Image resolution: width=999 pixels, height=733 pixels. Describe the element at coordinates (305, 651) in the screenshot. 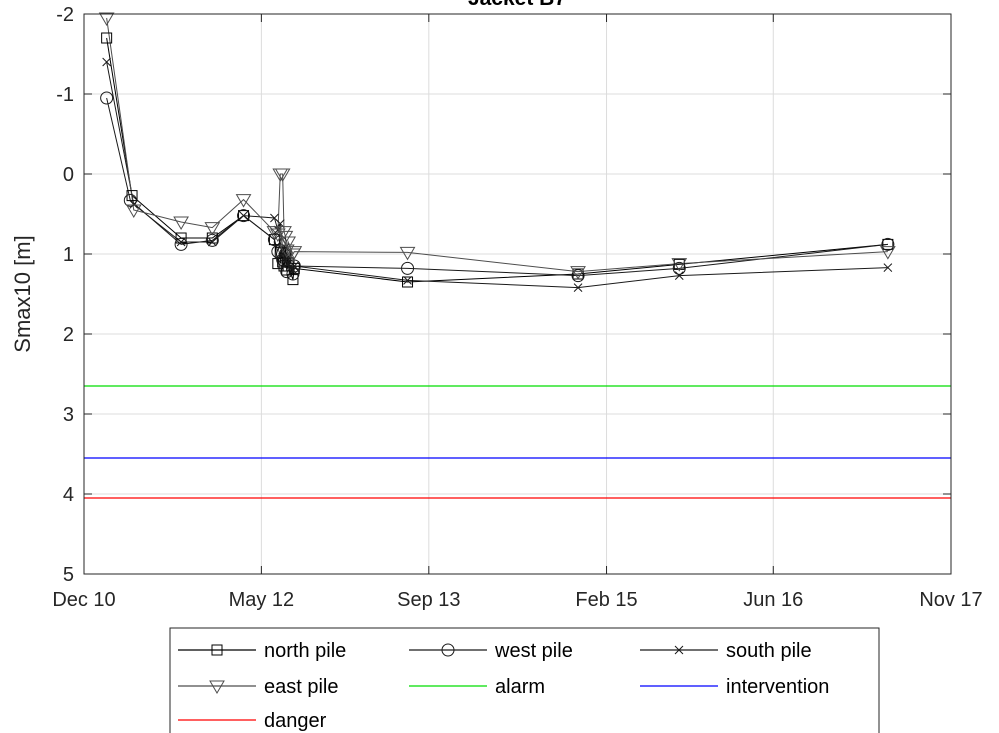

I see `legend-label-north-pile: north pile` at that location.